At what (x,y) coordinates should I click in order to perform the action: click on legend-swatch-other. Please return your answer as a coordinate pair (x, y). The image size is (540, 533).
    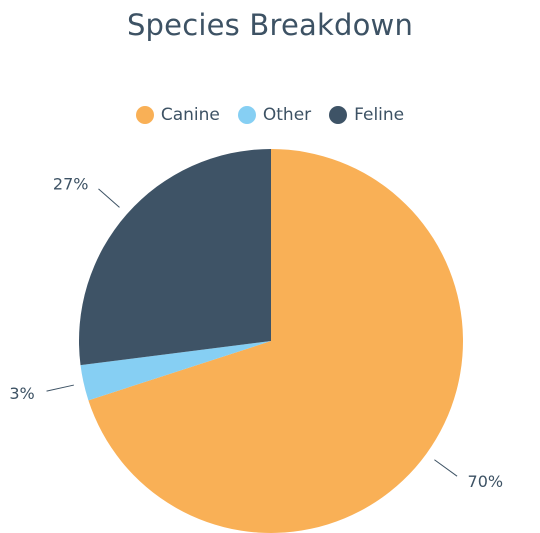
    Looking at the image, I should click on (246, 115).